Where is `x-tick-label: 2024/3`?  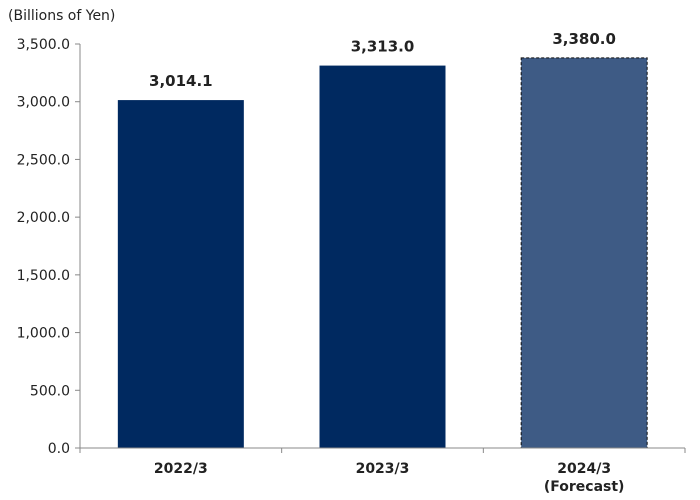
x-tick-label: 2024/3 is located at coordinates (584, 469).